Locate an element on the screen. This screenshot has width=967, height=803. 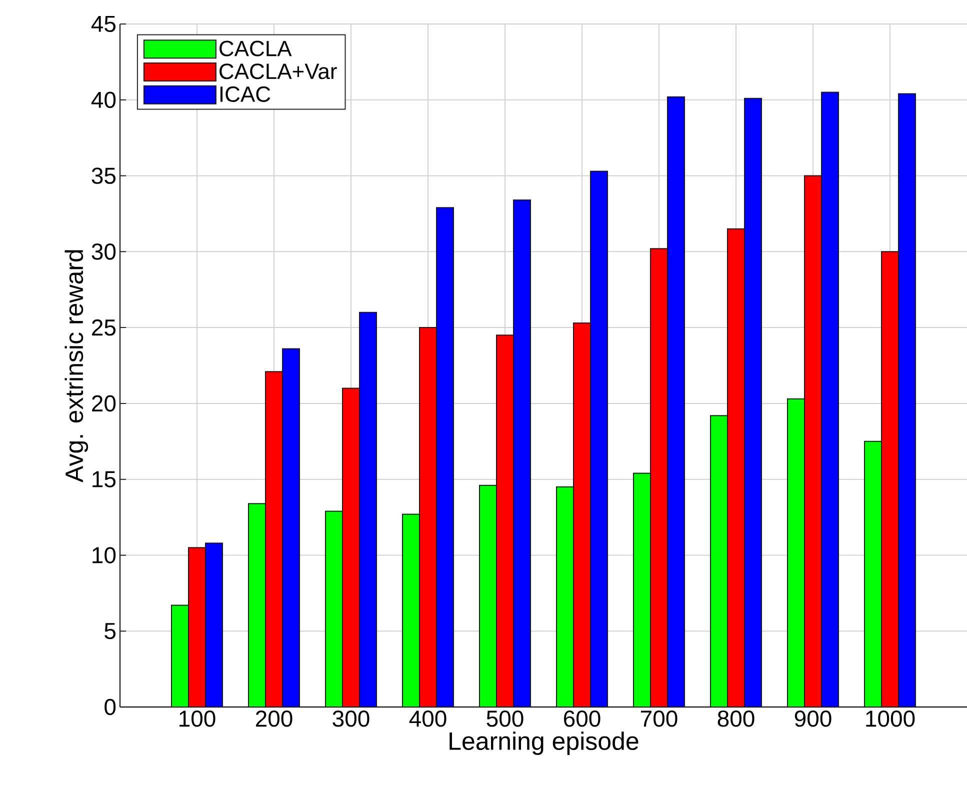
y-tick-label: 45 is located at coordinates (103, 24).